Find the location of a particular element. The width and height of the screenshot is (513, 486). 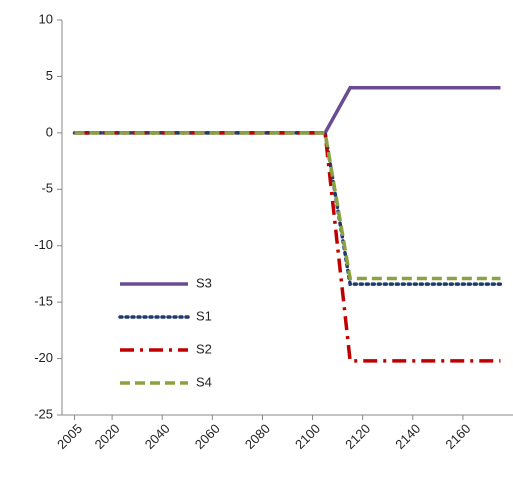

y-tick-label: -25 is located at coordinates (43, 413).